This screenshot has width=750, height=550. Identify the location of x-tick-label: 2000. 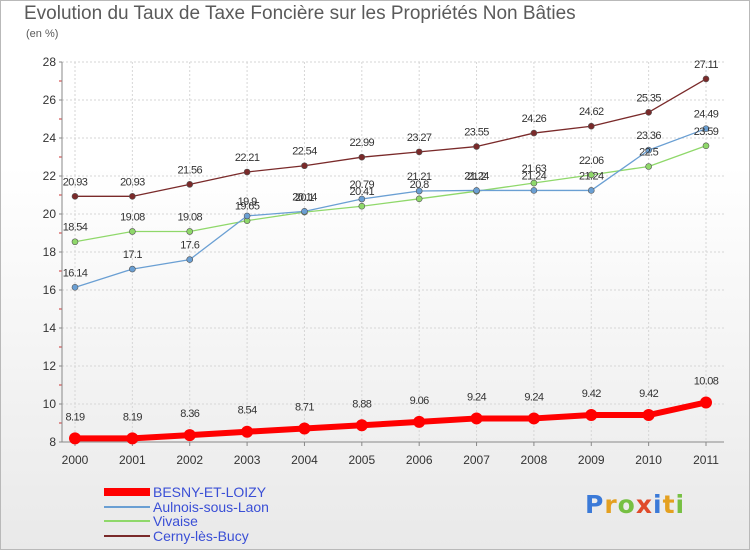
(75, 460).